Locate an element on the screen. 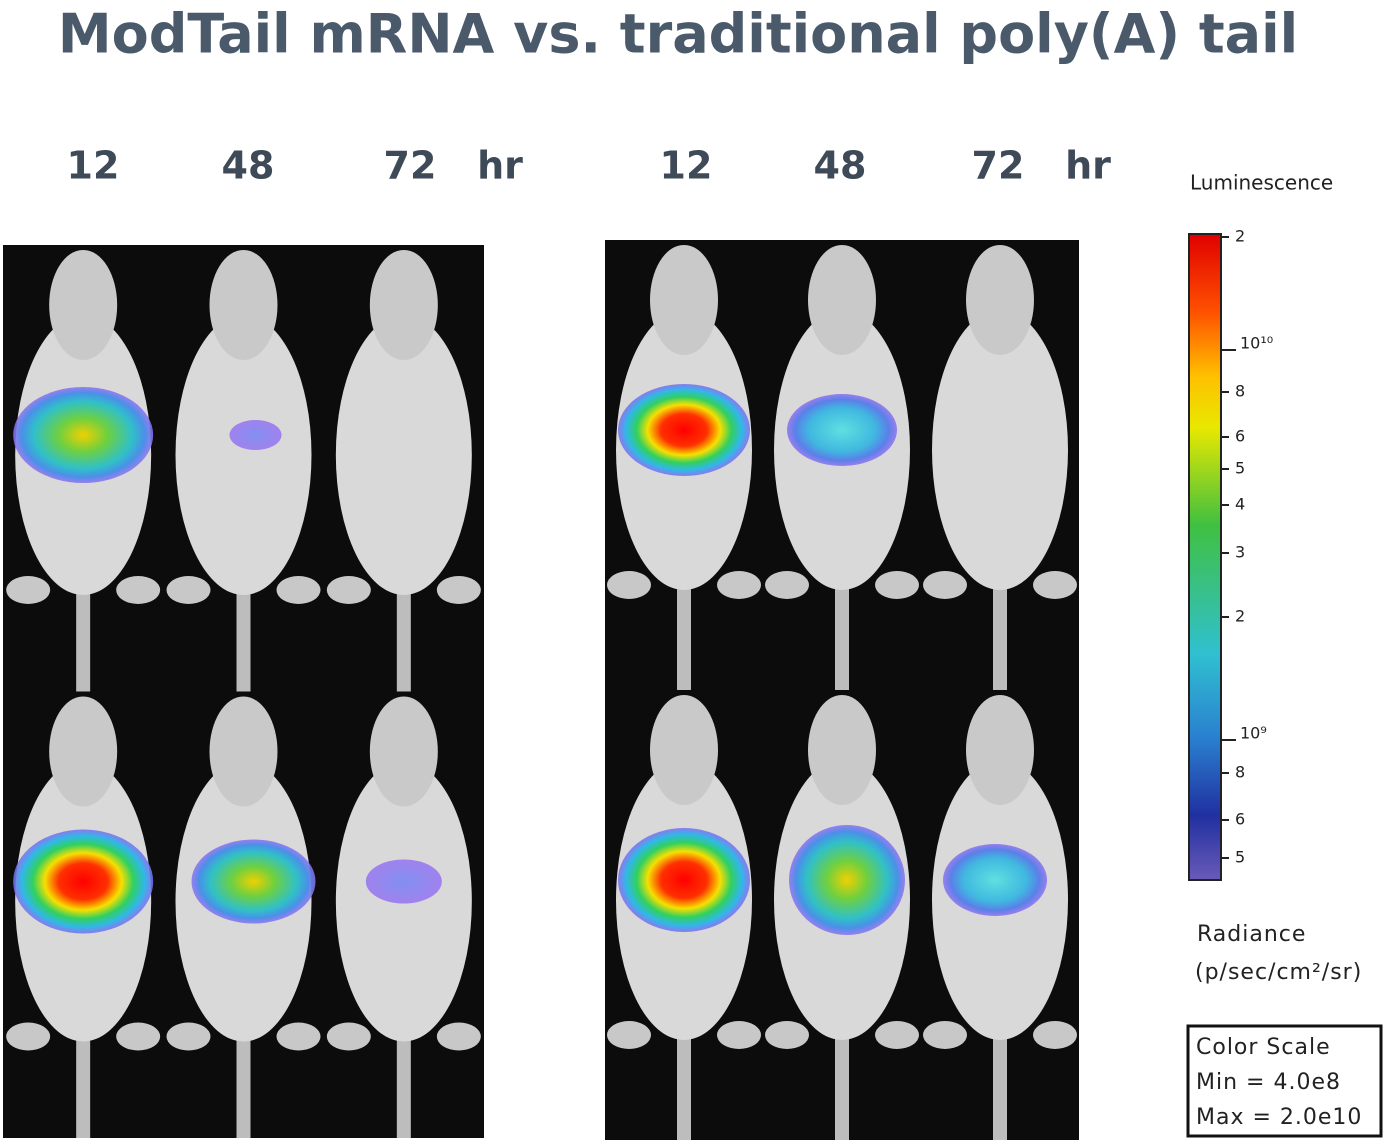 The image size is (1399, 1142). color-bar-title: Luminescence is located at coordinates (1261, 183).